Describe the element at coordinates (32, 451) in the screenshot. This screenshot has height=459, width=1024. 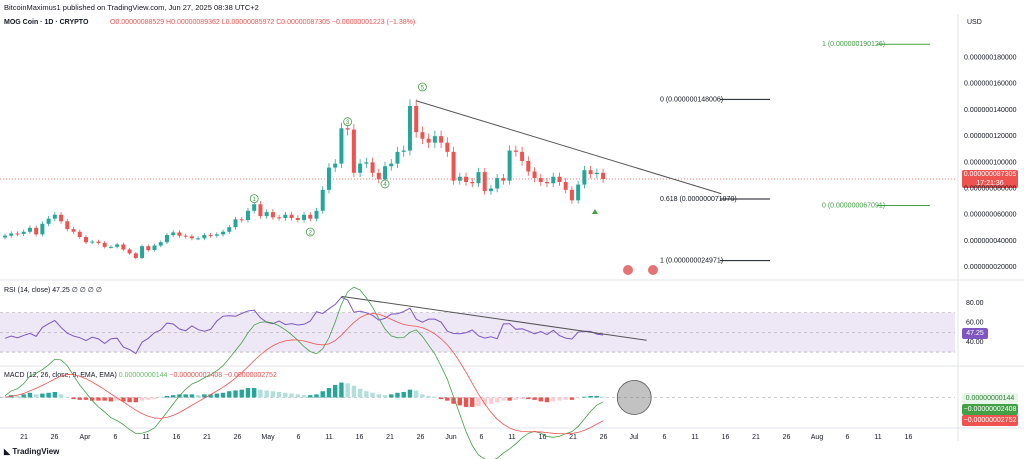
I see `tradingview-brand: ◣ TradingView` at that location.